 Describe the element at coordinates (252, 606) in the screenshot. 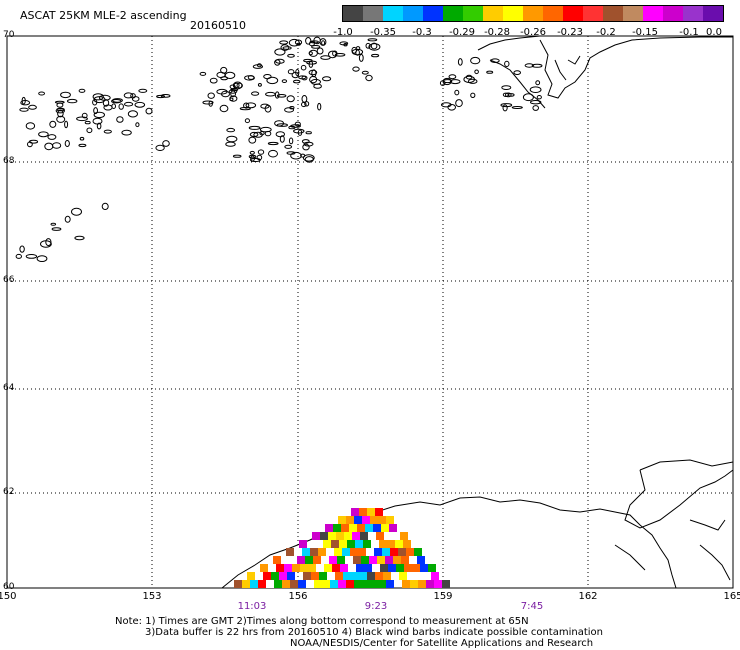

I see `pass-time-1: 11:03` at that location.